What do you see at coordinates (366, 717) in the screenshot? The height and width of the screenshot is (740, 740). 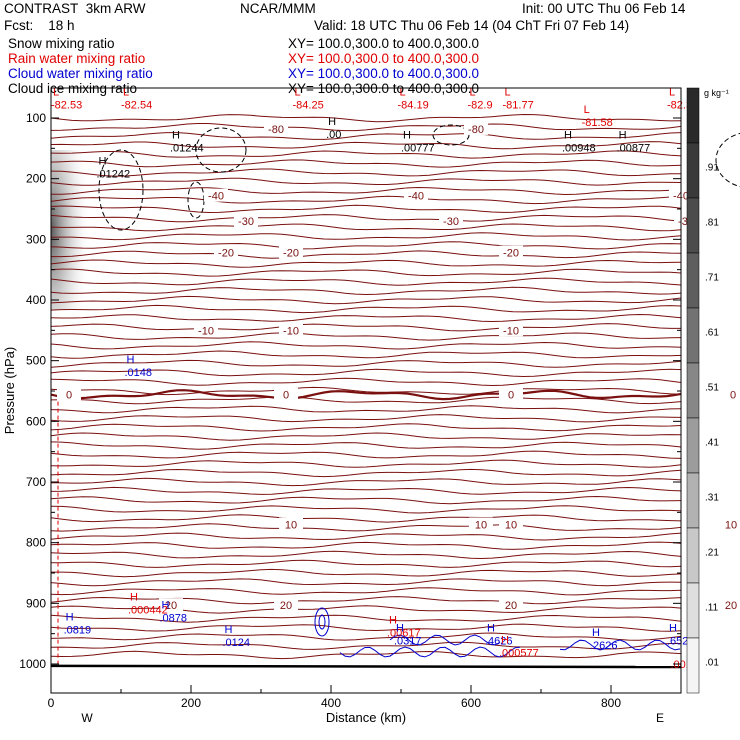 I see `x-axis-label: Distance (km)` at bounding box center [366, 717].